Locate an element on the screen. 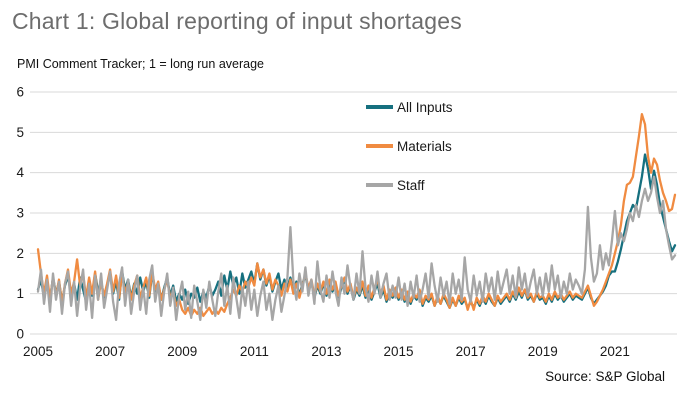 This screenshot has height=403, width=698. all-inputs-line-swatch-icon is located at coordinates (379, 107).